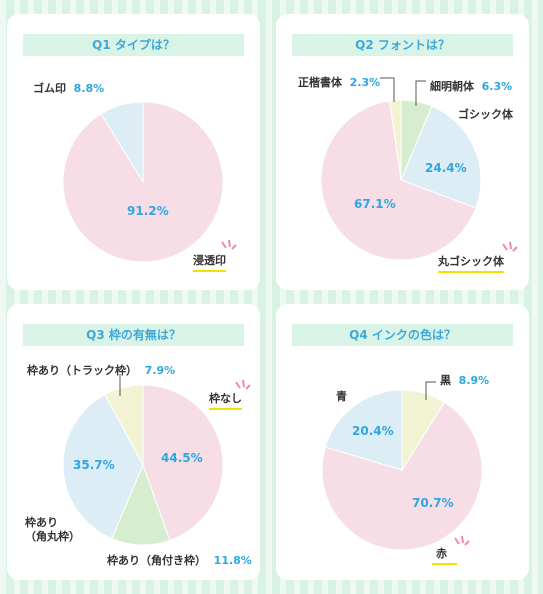  I want to click on q3-label-rounded-frame: 枠あり （角丸枠）, so click(52, 529).